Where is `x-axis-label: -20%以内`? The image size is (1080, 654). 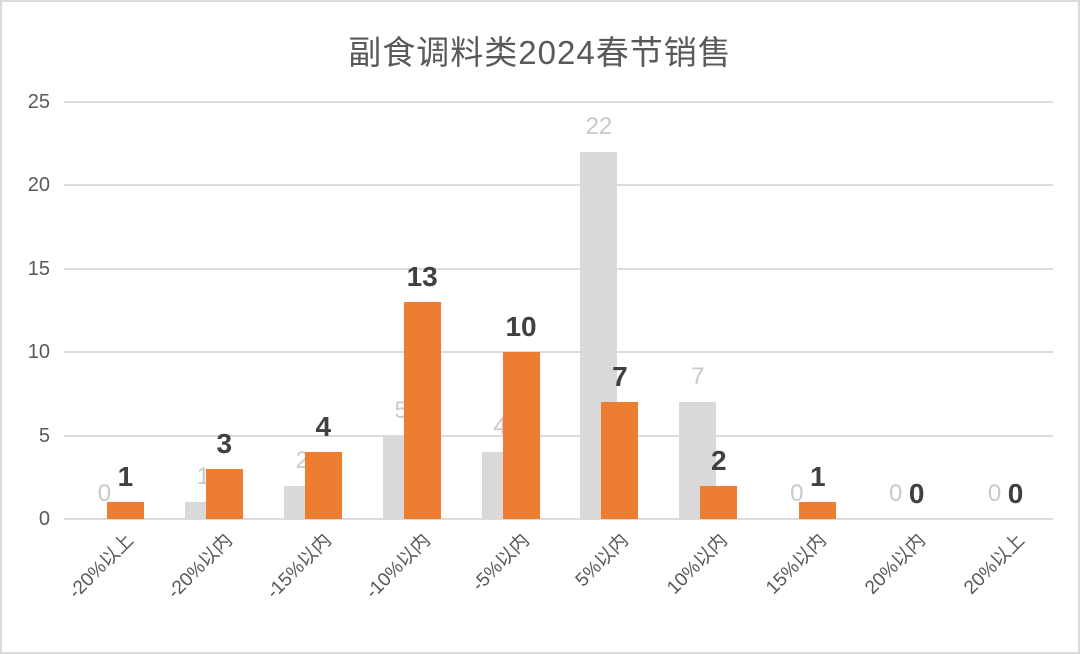 x-axis-label: -20%以内 is located at coordinates (201, 567).